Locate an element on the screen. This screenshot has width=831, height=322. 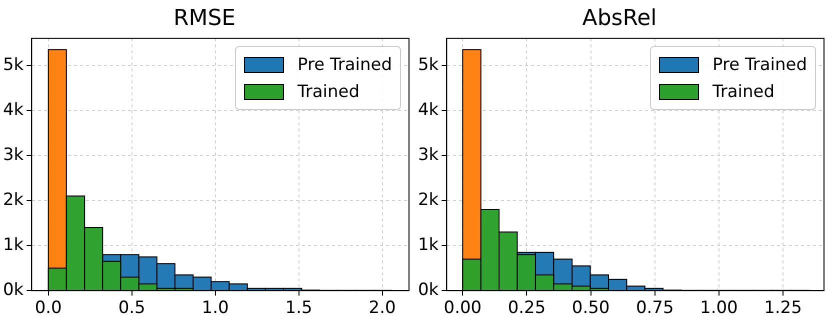
x-tick-label: 1.25 is located at coordinates (783, 308).